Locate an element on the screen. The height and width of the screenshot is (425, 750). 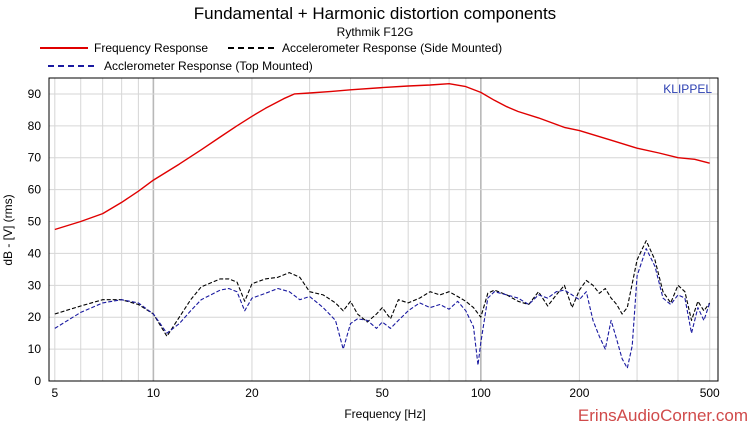
y-tick-label: 0 is located at coordinates (37, 381).